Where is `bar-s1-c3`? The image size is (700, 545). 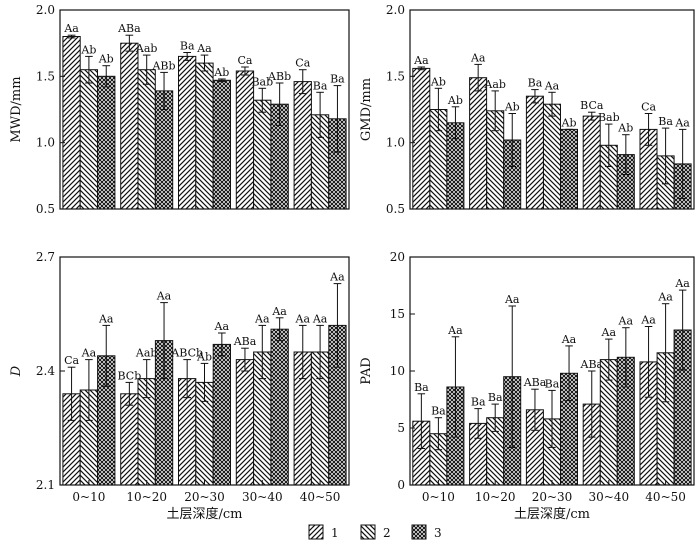
bar-s1-c3 is located at coordinates (187, 132).